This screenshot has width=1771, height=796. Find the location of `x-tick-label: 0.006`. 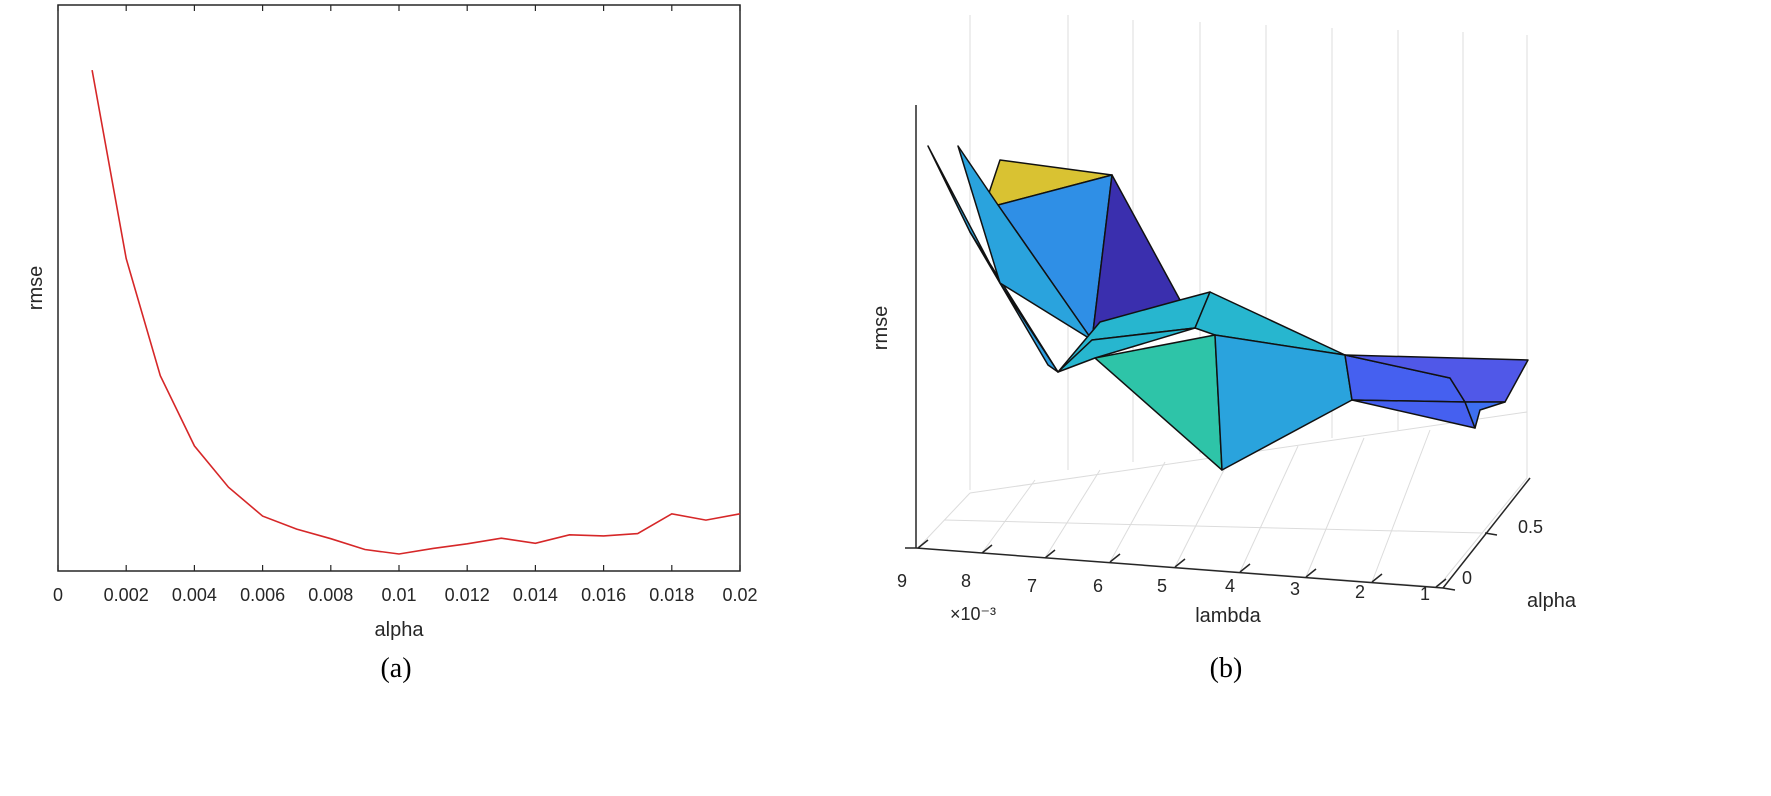

x-tick-label: 0.006 is located at coordinates (262, 595).